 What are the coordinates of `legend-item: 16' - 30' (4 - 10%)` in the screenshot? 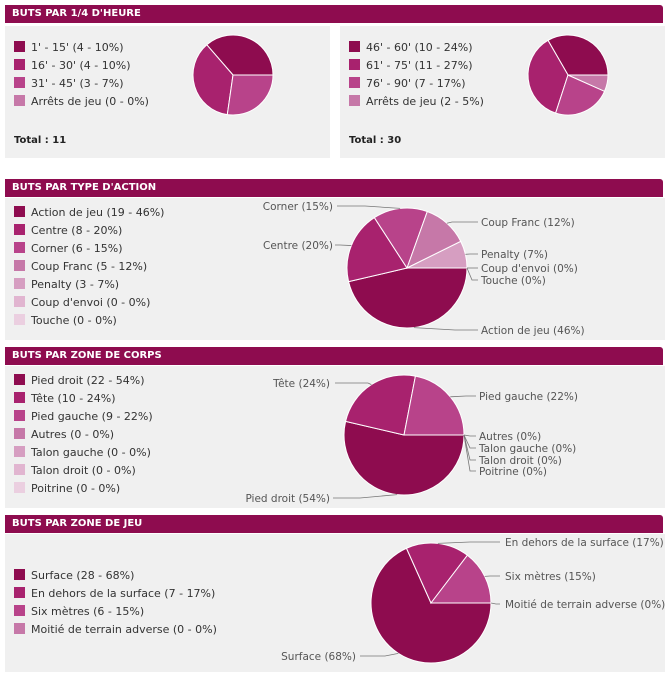 It's located at (72, 66).